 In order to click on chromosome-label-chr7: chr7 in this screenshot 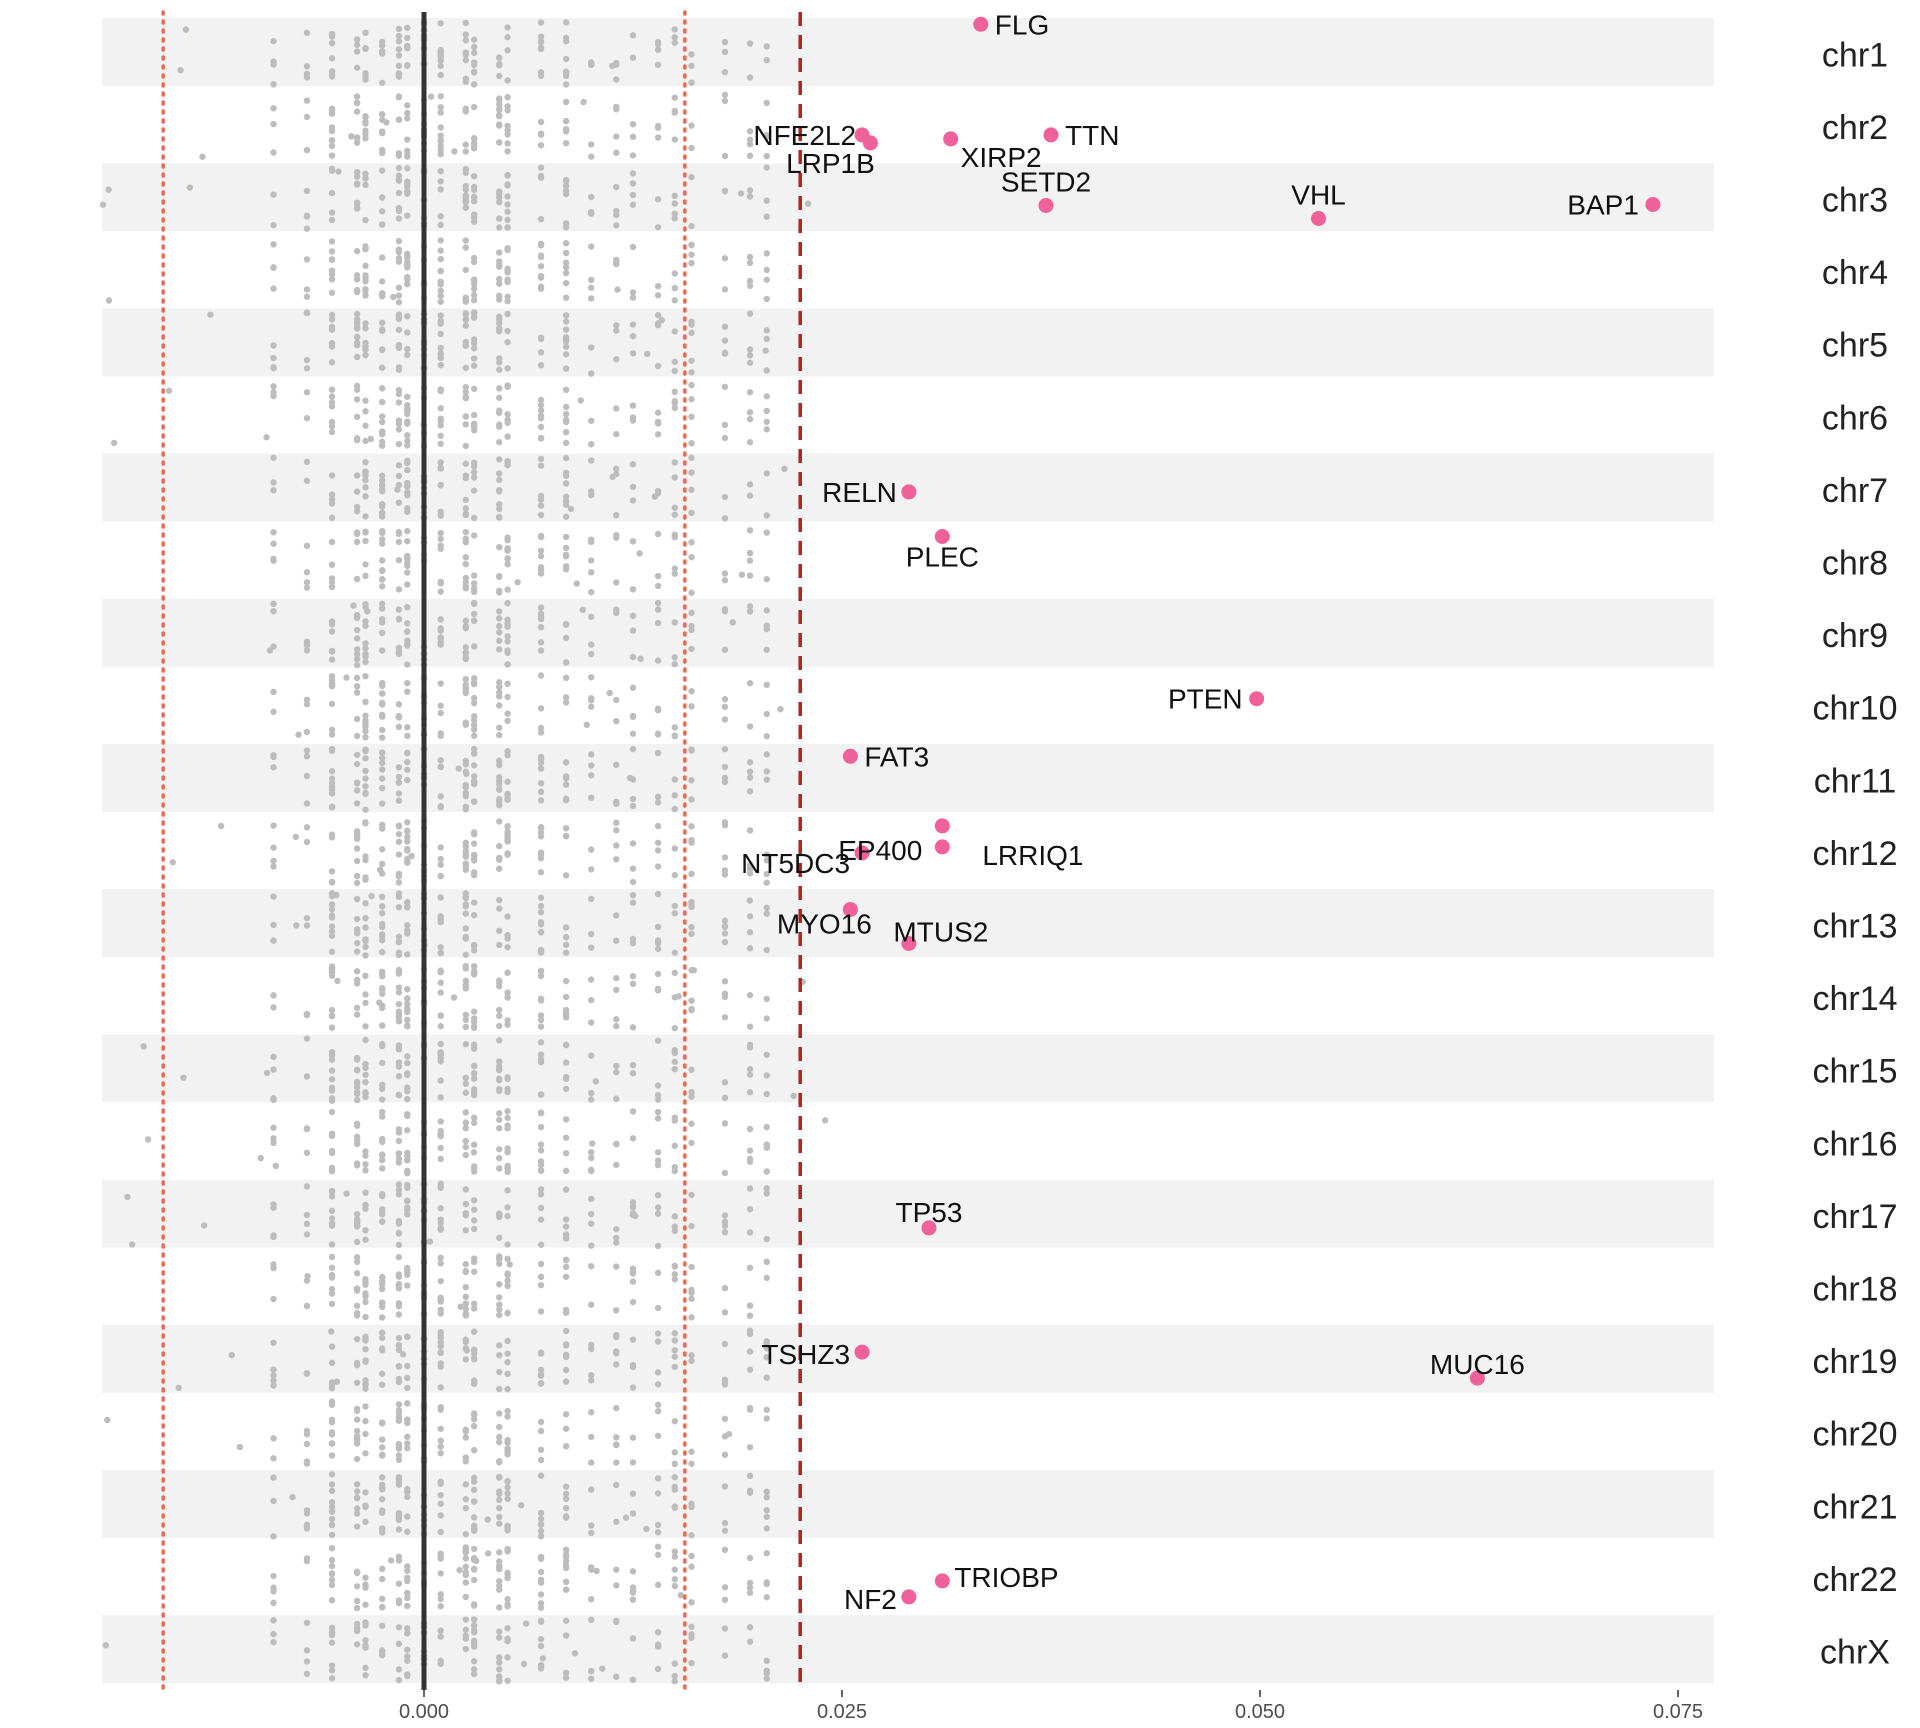, I will do `click(1855, 491)`.